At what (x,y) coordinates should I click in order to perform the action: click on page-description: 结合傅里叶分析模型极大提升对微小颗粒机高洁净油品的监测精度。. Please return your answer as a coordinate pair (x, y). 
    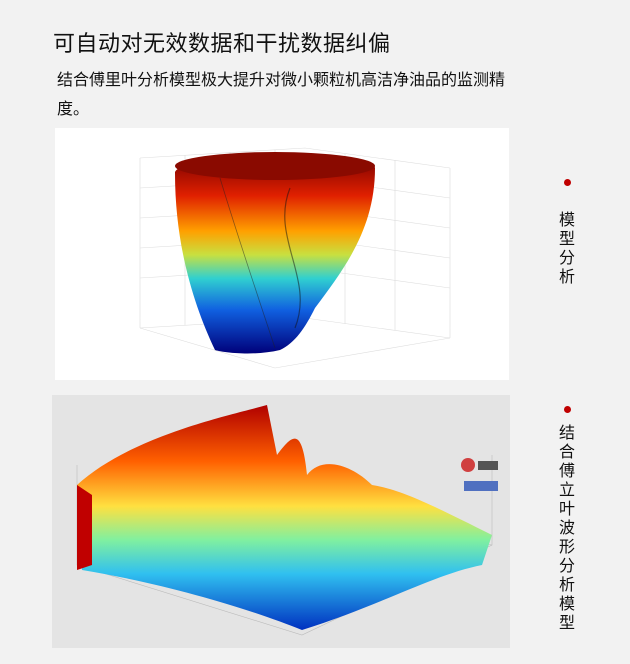
    Looking at the image, I should click on (281, 94).